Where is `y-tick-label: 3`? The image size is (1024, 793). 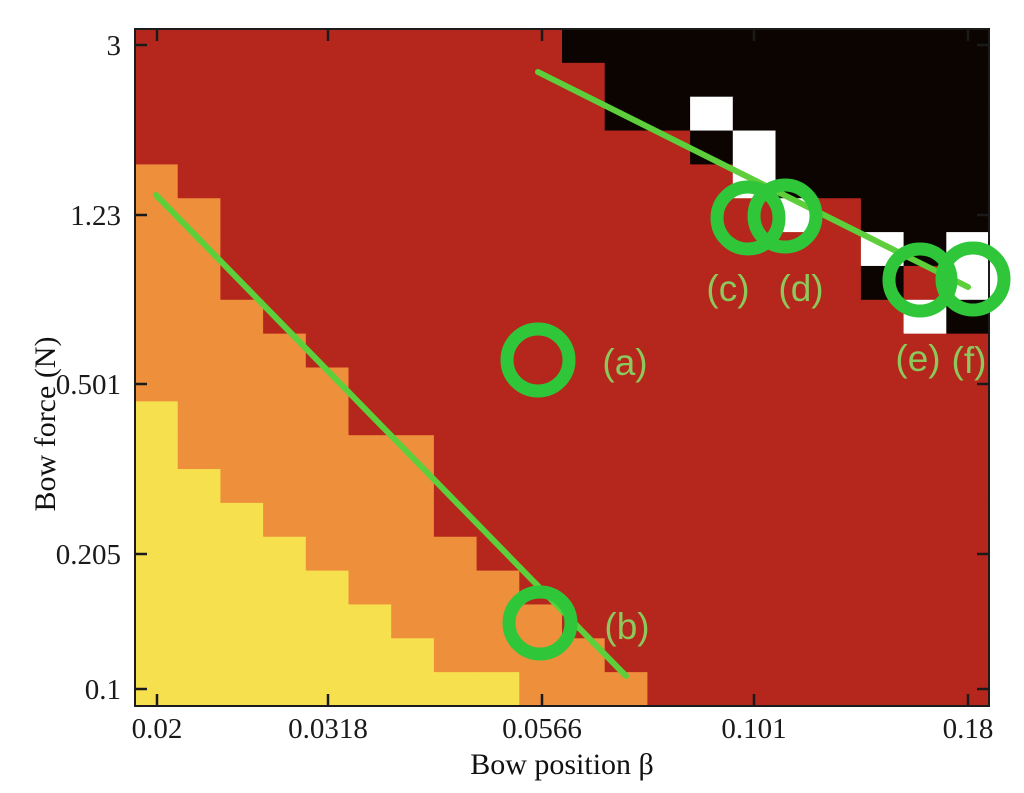
y-tick-label: 3 is located at coordinates (114, 46).